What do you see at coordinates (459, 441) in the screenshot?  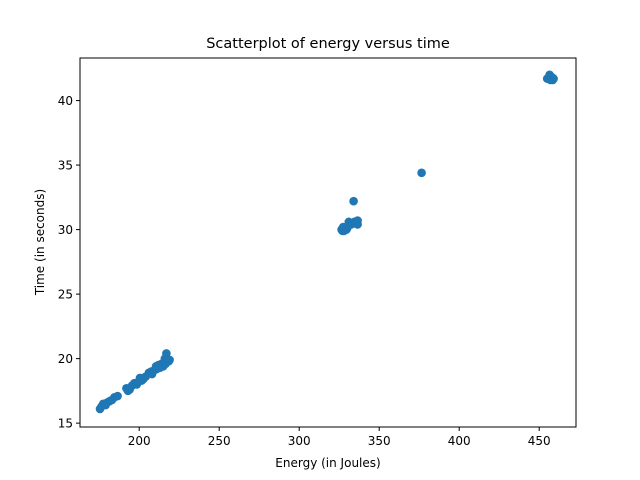 I see `x-tick-label: 400` at bounding box center [459, 441].